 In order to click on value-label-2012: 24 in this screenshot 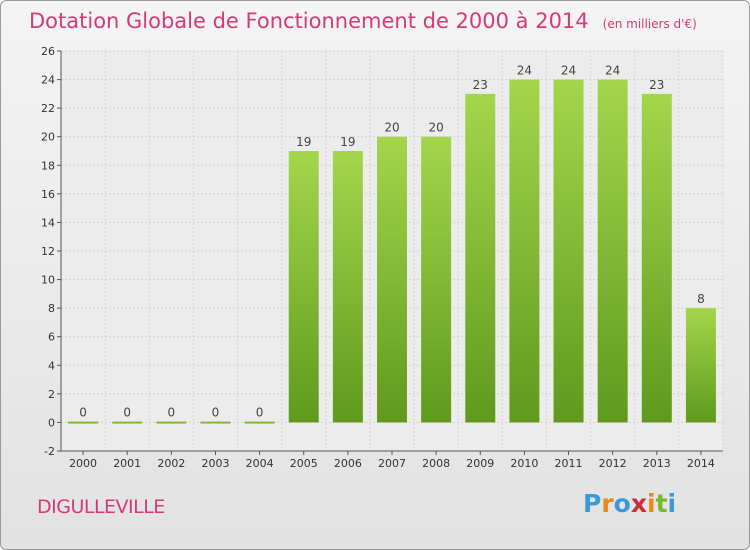, I will do `click(612, 71)`.